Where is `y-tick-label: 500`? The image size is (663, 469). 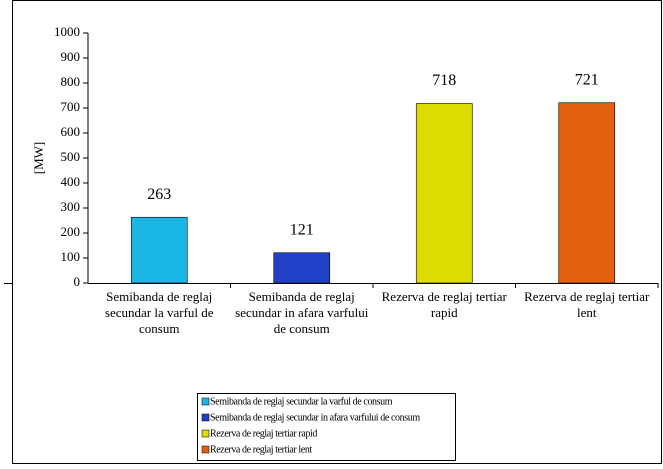 y-tick-label: 500 is located at coordinates (71, 156).